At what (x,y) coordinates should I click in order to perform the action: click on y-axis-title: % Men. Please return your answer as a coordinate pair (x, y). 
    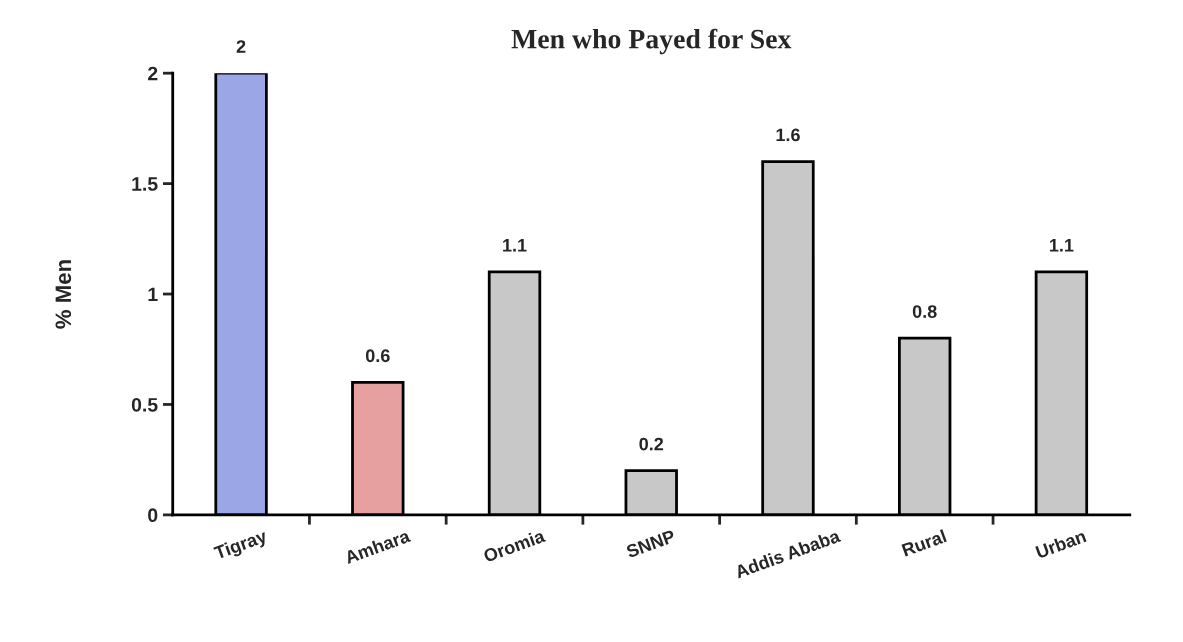
    Looking at the image, I should click on (63, 294).